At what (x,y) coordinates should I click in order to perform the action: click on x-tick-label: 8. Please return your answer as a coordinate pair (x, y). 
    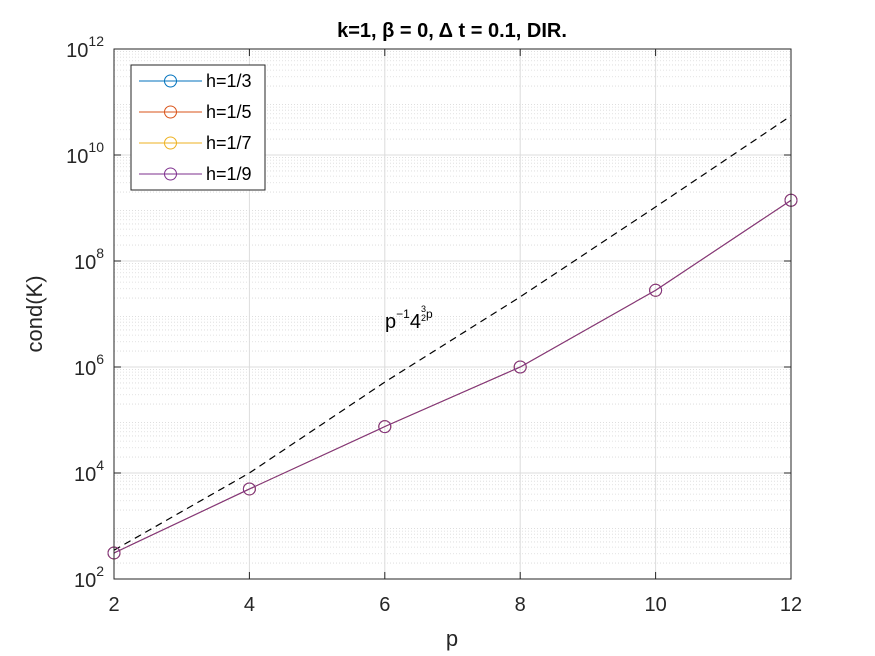
    Looking at the image, I should click on (520, 605).